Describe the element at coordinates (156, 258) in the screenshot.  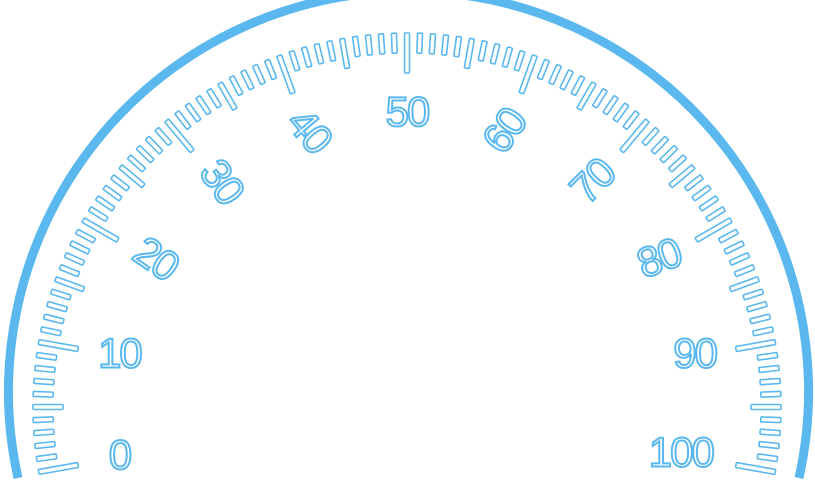
I see `scale-label: 20` at that location.